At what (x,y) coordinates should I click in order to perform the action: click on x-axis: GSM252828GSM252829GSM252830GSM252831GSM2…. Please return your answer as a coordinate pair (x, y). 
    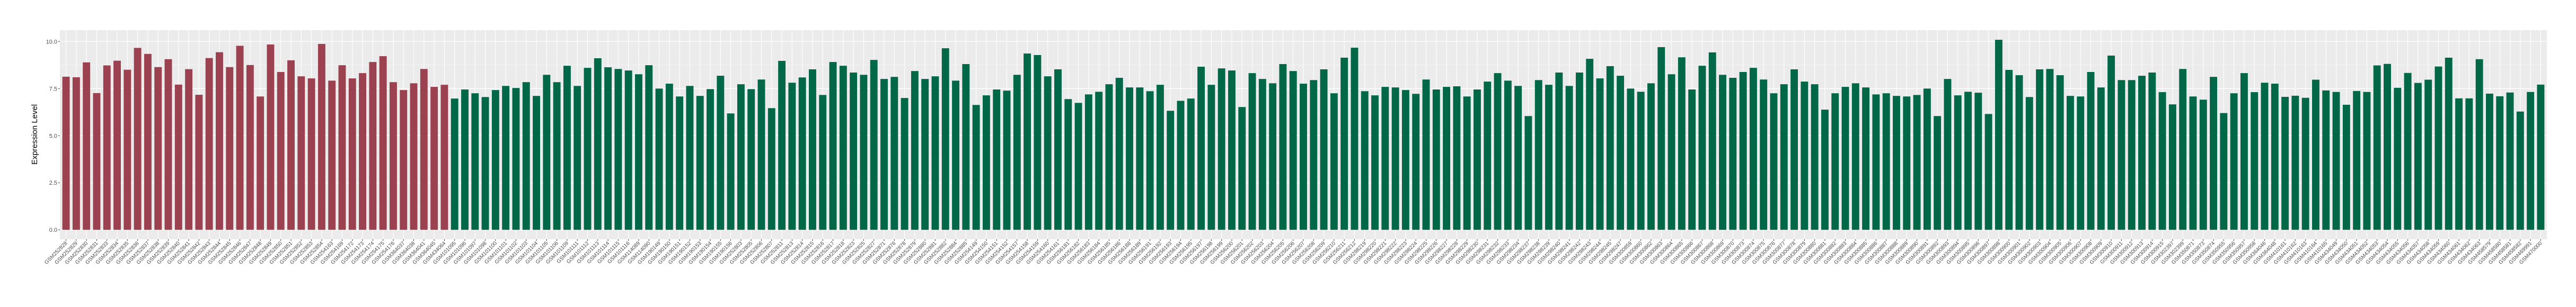
    Looking at the image, I should click on (1293, 252).